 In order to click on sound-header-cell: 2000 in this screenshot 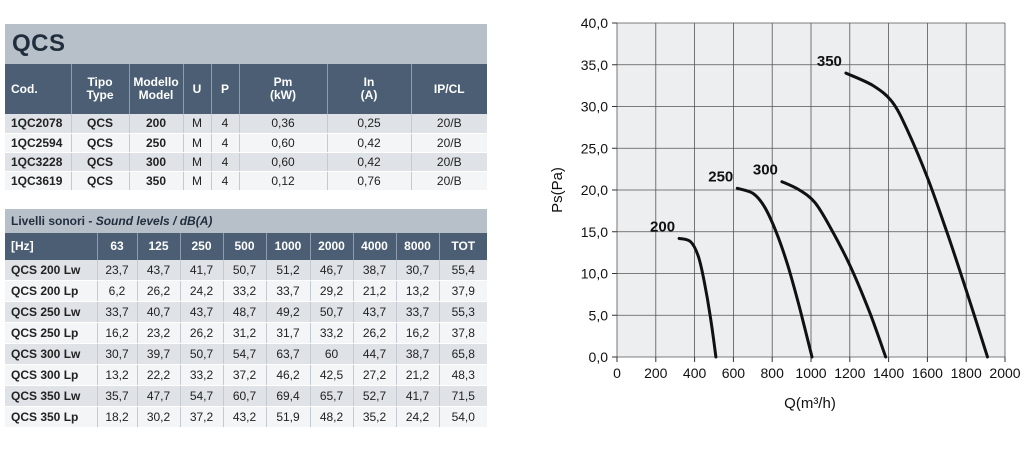, I will do `click(332, 246)`.